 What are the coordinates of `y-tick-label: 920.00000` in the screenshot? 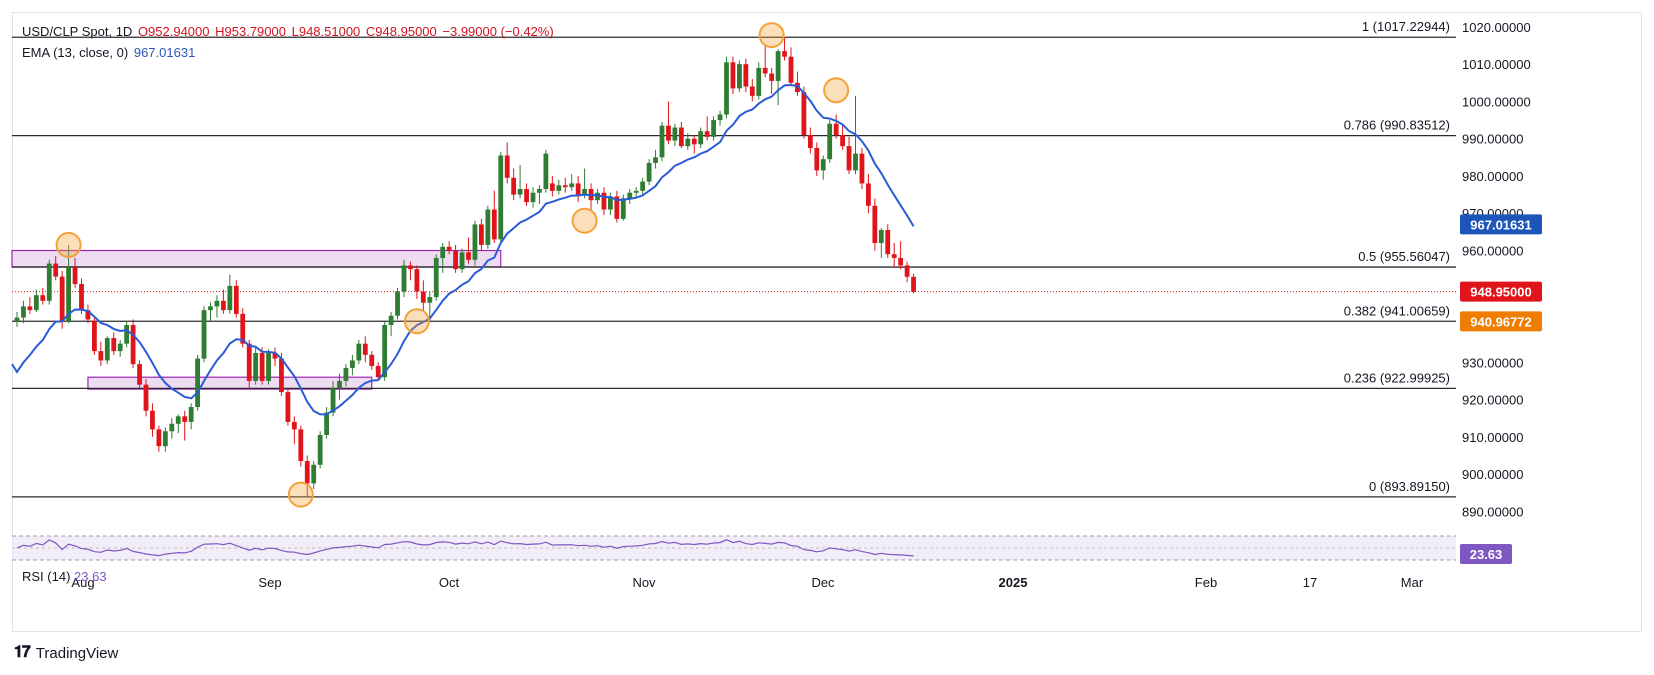 It's located at (1492, 400).